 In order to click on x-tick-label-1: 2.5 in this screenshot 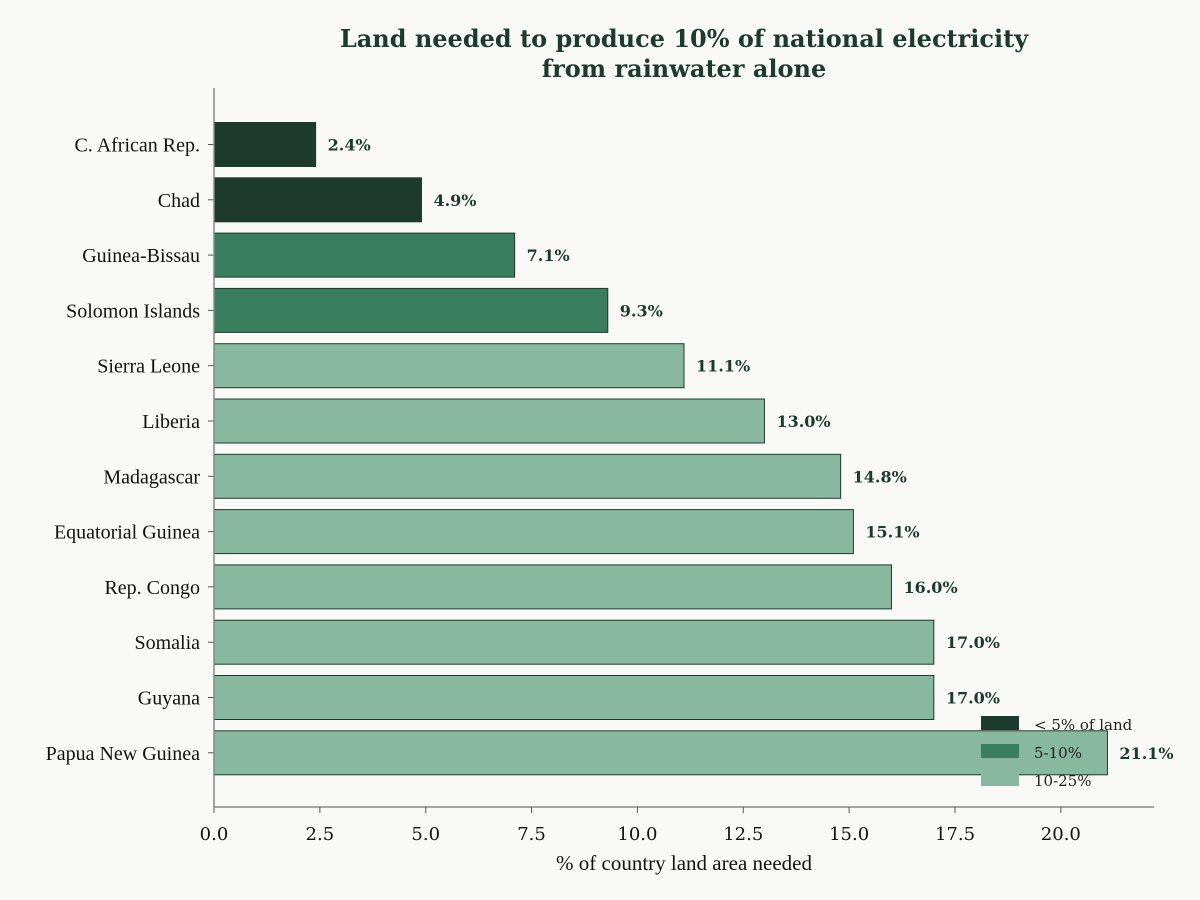, I will do `click(320, 834)`.